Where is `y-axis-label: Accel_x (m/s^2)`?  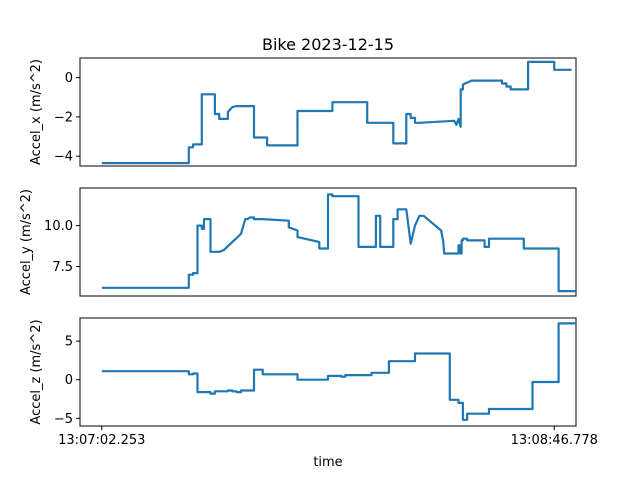
y-axis-label: Accel_x (m/s^2) is located at coordinates (36, 112).